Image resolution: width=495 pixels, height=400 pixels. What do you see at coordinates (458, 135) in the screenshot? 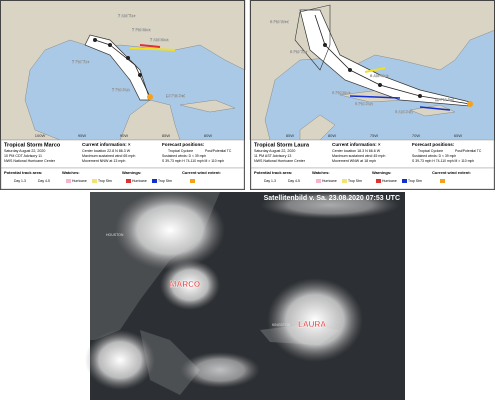
I see `longitude-label: 65W` at bounding box center [458, 135].